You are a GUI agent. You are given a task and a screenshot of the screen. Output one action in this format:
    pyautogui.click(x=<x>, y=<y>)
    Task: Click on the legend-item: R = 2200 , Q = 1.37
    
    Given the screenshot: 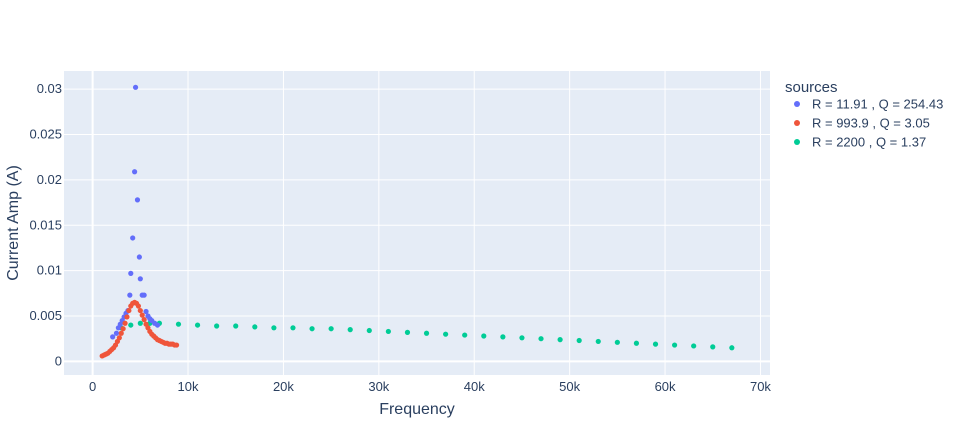 What is the action you would take?
    pyautogui.click(x=860, y=142)
    